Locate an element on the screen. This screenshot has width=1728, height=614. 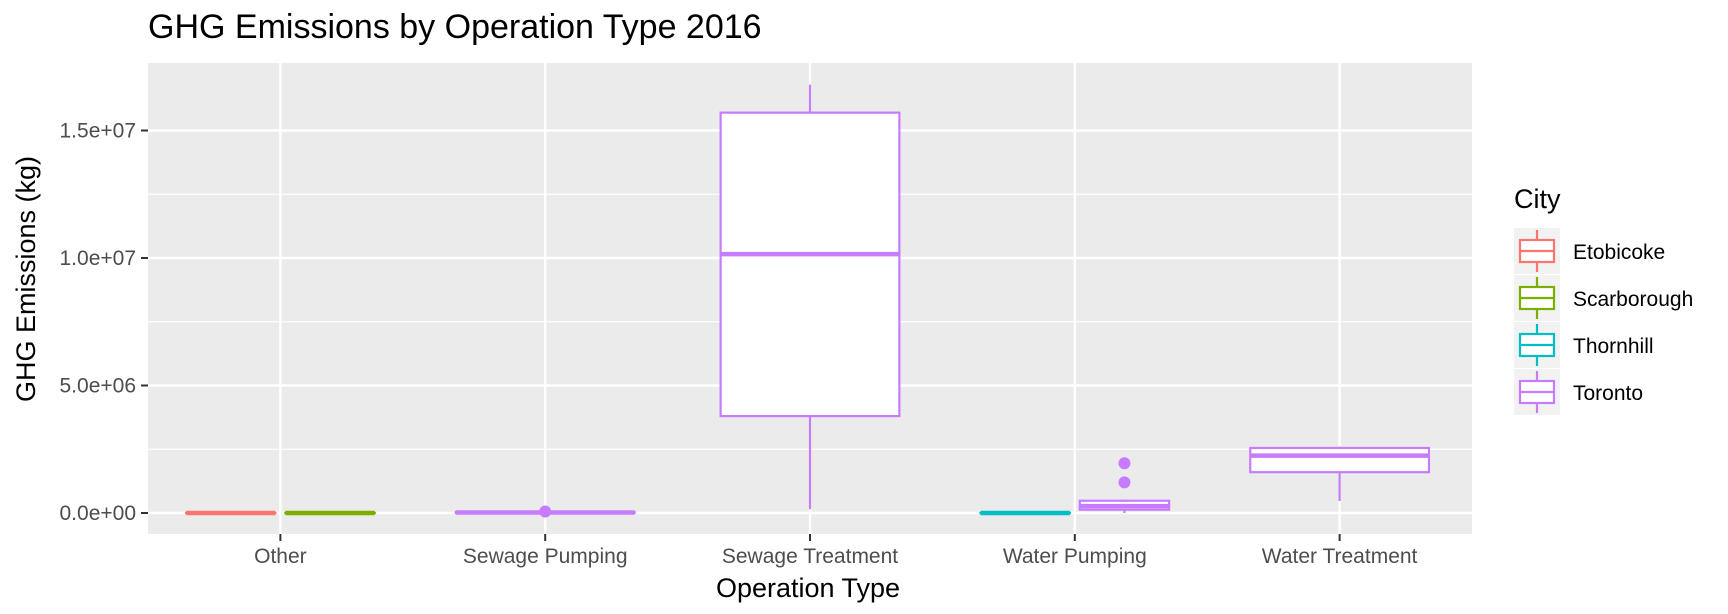
legend-title: City is located at coordinates (1537, 199).